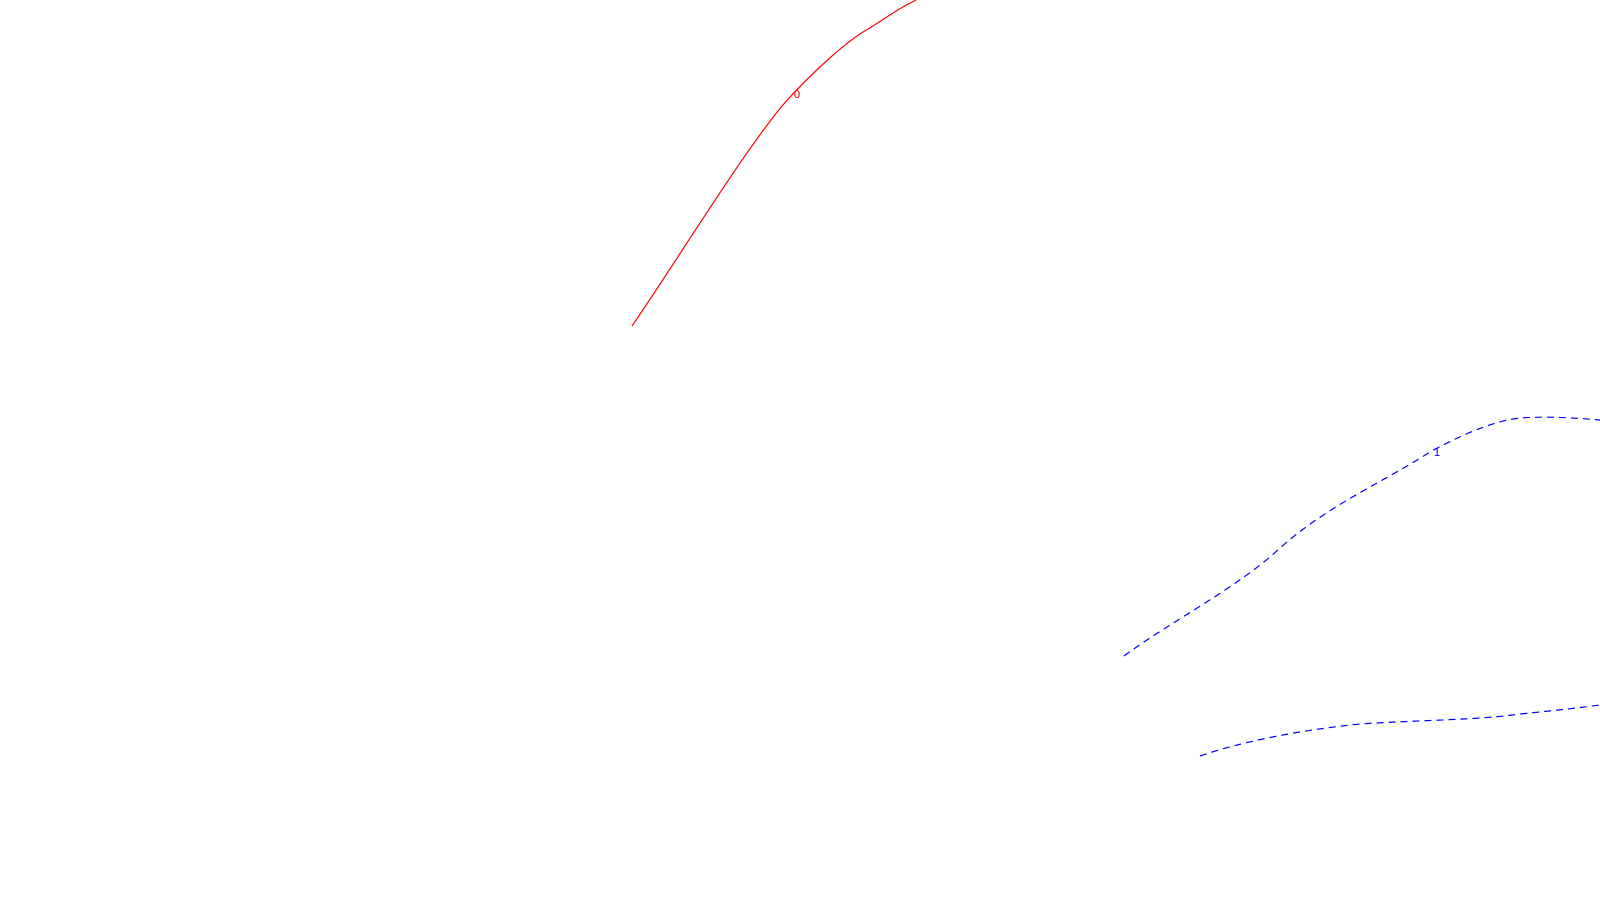 Image resolution: width=1600 pixels, height=900 pixels. What do you see at coordinates (1437, 452) in the screenshot?
I see `contour-label-level-1: 1` at bounding box center [1437, 452].